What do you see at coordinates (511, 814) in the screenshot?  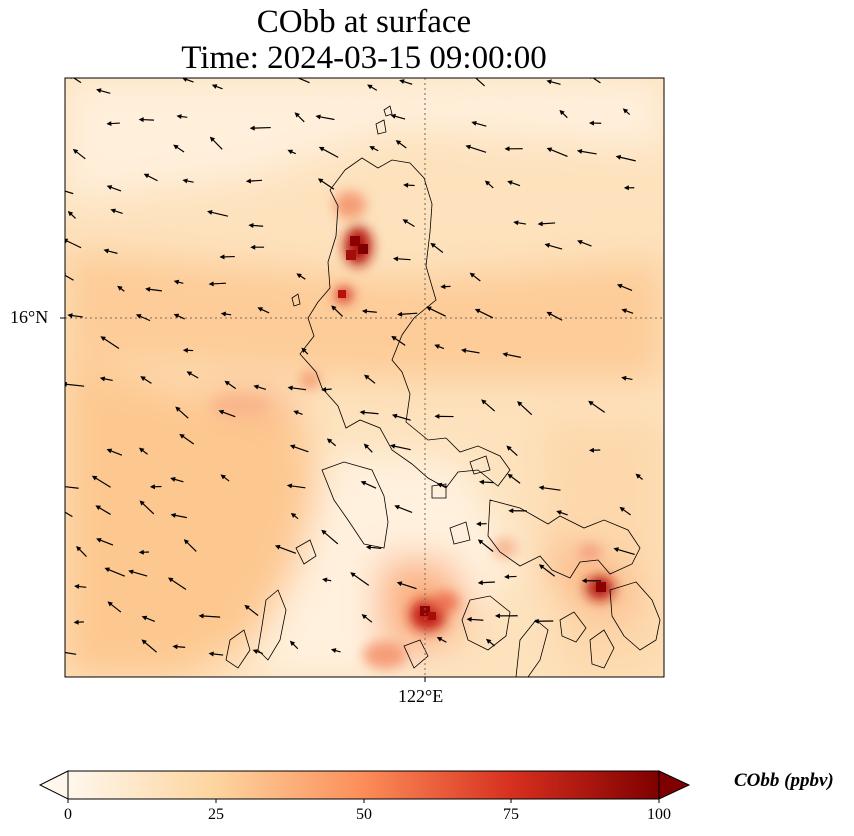 I see `colorbar-tick: 75` at bounding box center [511, 814].